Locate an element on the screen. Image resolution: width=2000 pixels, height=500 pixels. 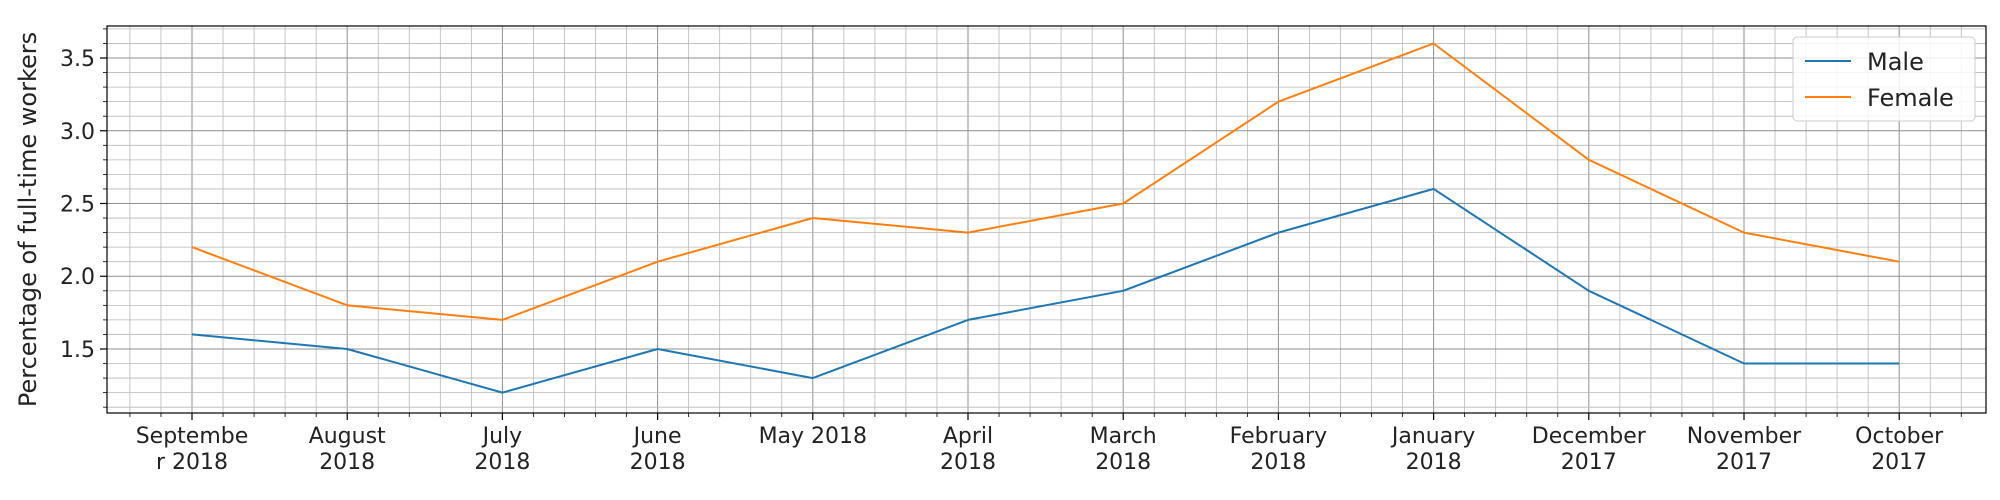
x-tick-label: February is located at coordinates (1279, 436).